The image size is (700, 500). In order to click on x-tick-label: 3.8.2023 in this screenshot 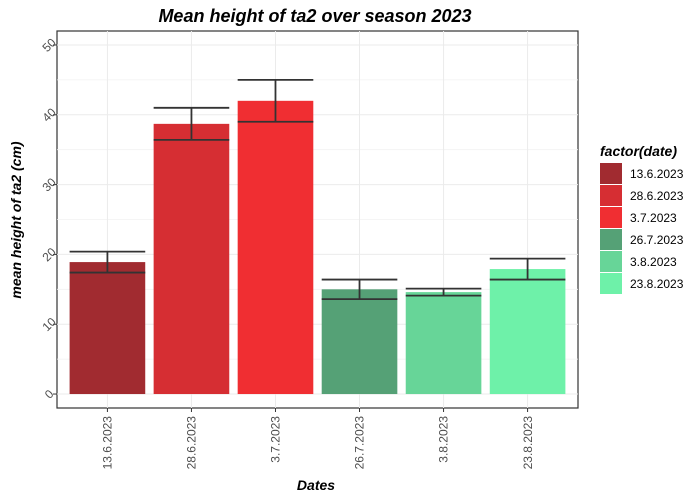, I will do `click(444, 439)`.